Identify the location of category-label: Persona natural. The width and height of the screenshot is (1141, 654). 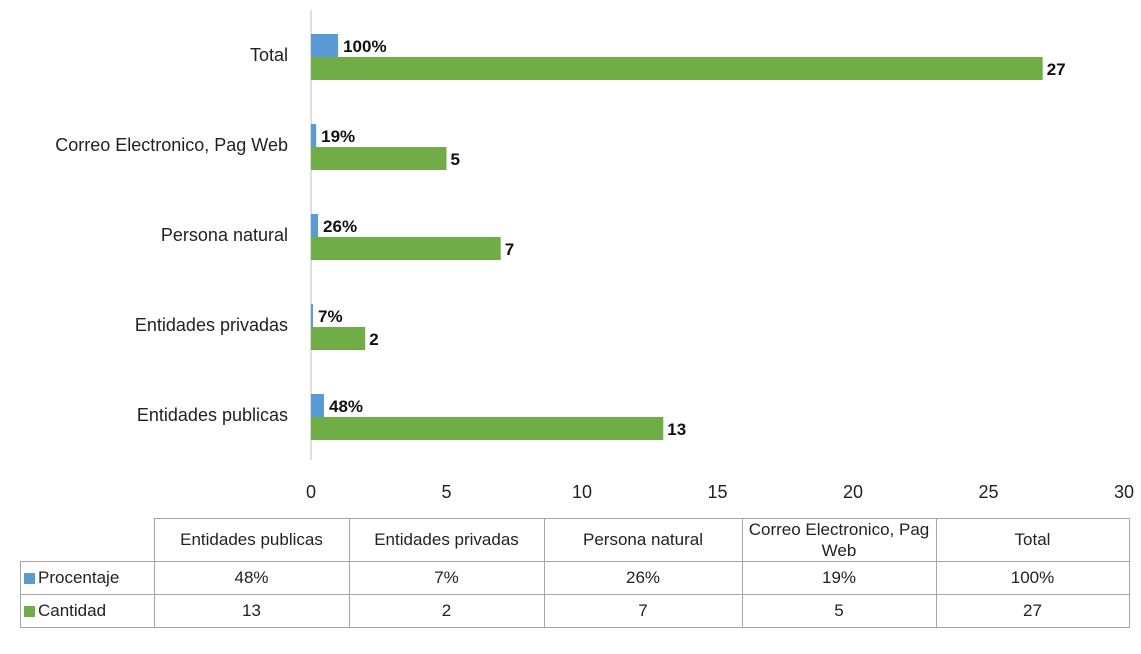
(224, 235).